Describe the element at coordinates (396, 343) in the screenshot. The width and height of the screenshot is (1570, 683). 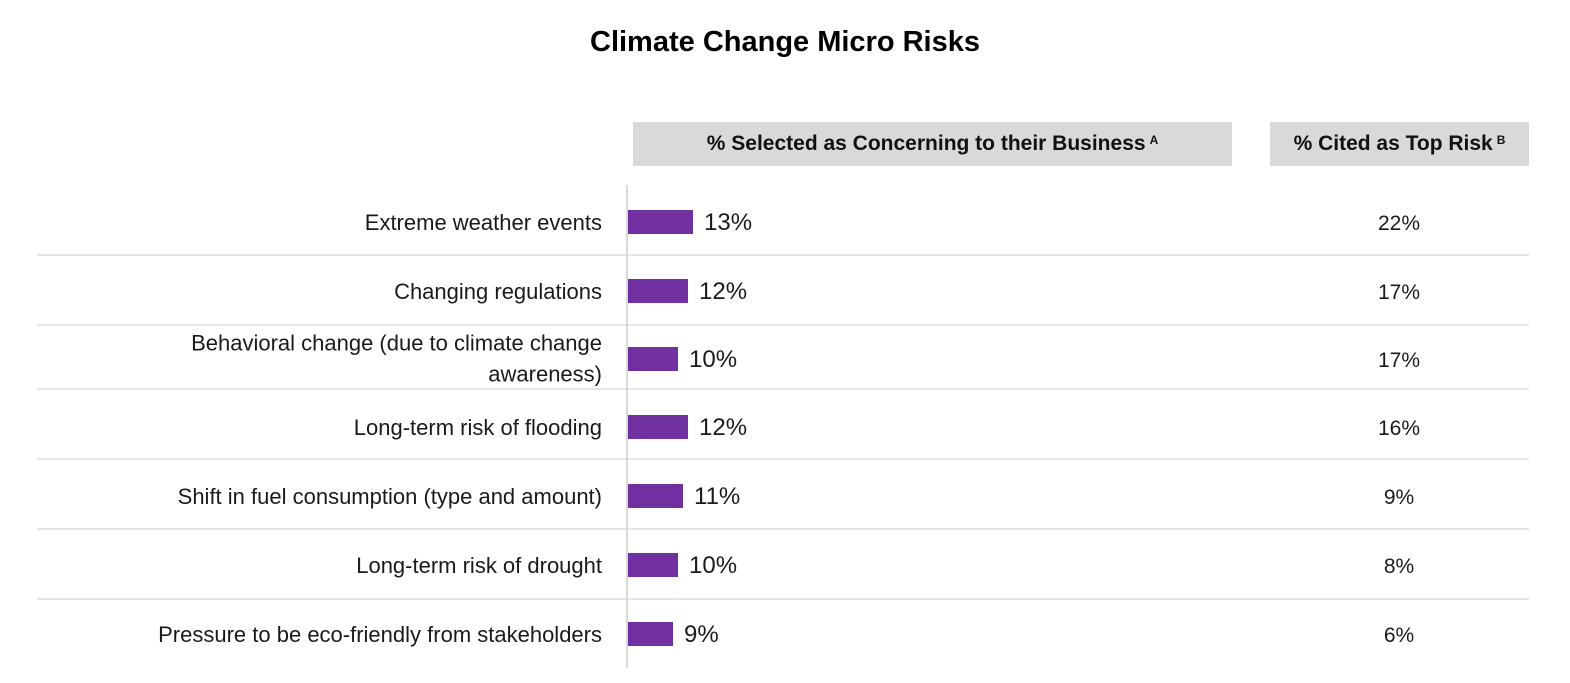
I see `category-label-line: Behavioral change (due to climate change` at that location.